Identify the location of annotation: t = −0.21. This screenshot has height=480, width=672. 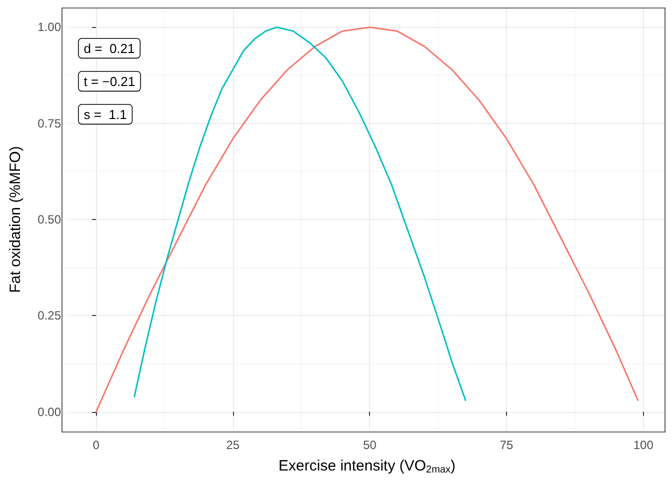
(110, 81).